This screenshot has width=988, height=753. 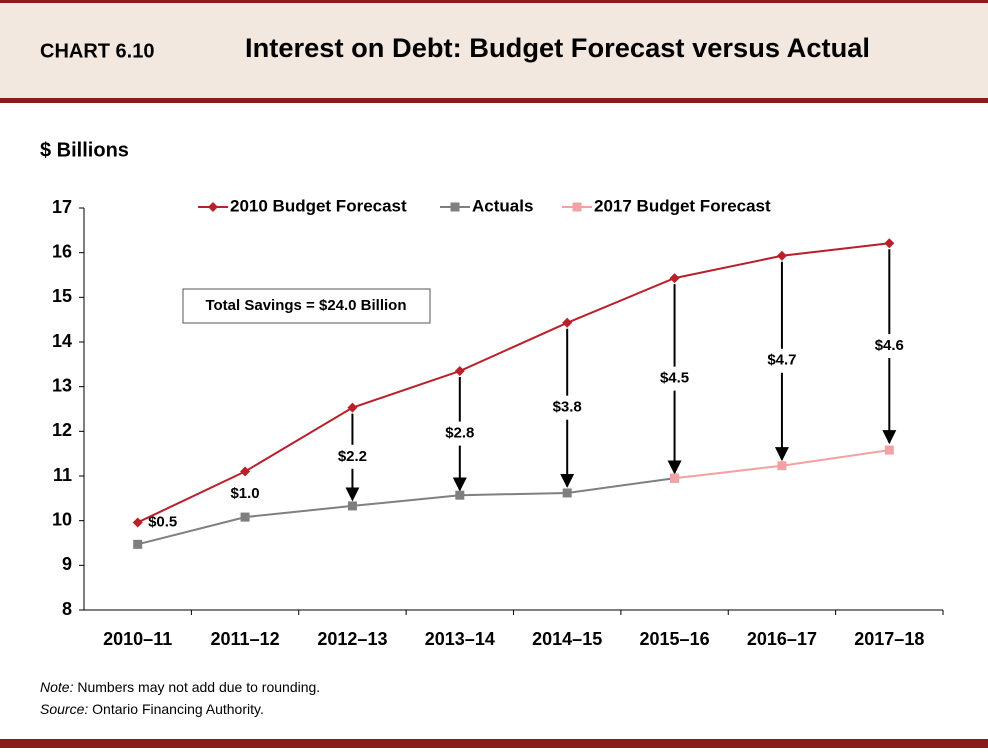 What do you see at coordinates (494, 743) in the screenshot?
I see `footer-rule` at bounding box center [494, 743].